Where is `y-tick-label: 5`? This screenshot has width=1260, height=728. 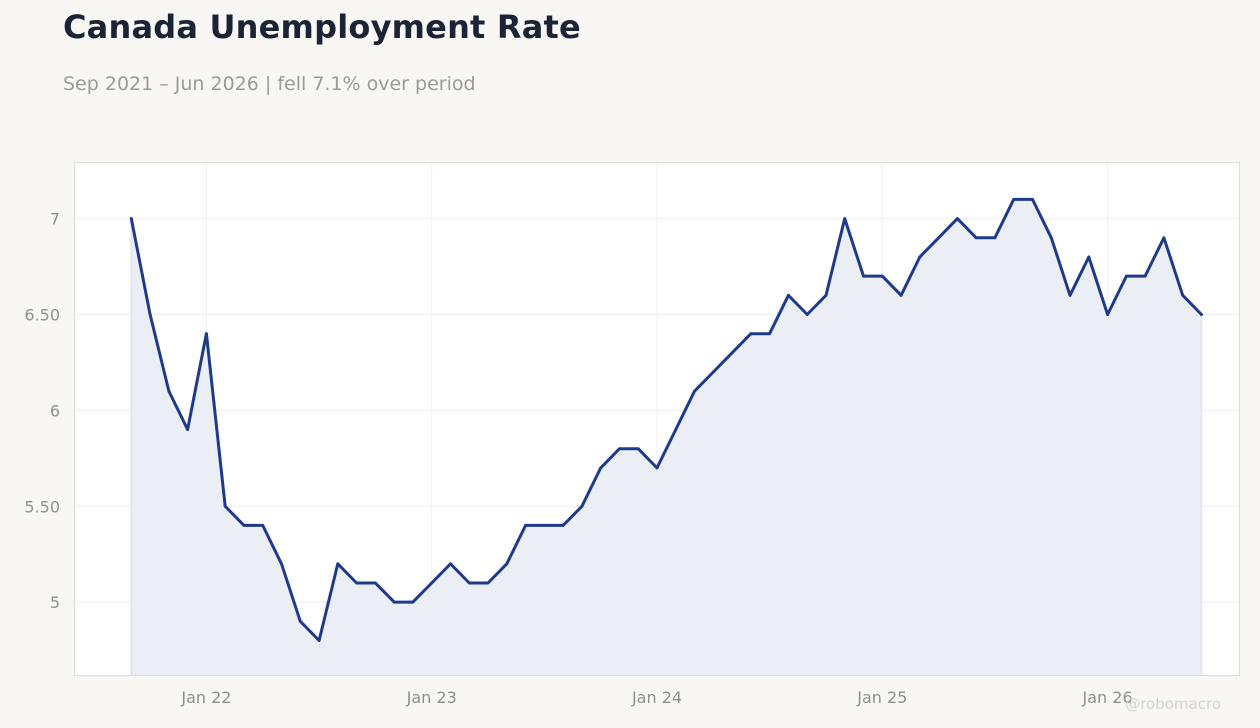
y-tick-label: 5 is located at coordinates (55, 602).